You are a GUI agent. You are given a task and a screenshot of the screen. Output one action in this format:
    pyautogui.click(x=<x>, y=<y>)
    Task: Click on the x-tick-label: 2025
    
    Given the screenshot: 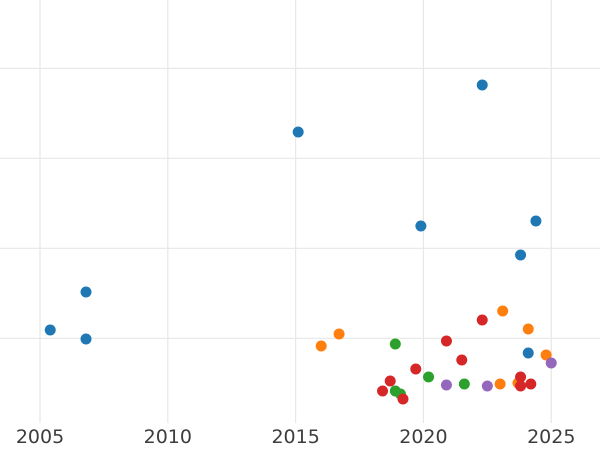 What is the action you would take?
    pyautogui.click(x=551, y=437)
    